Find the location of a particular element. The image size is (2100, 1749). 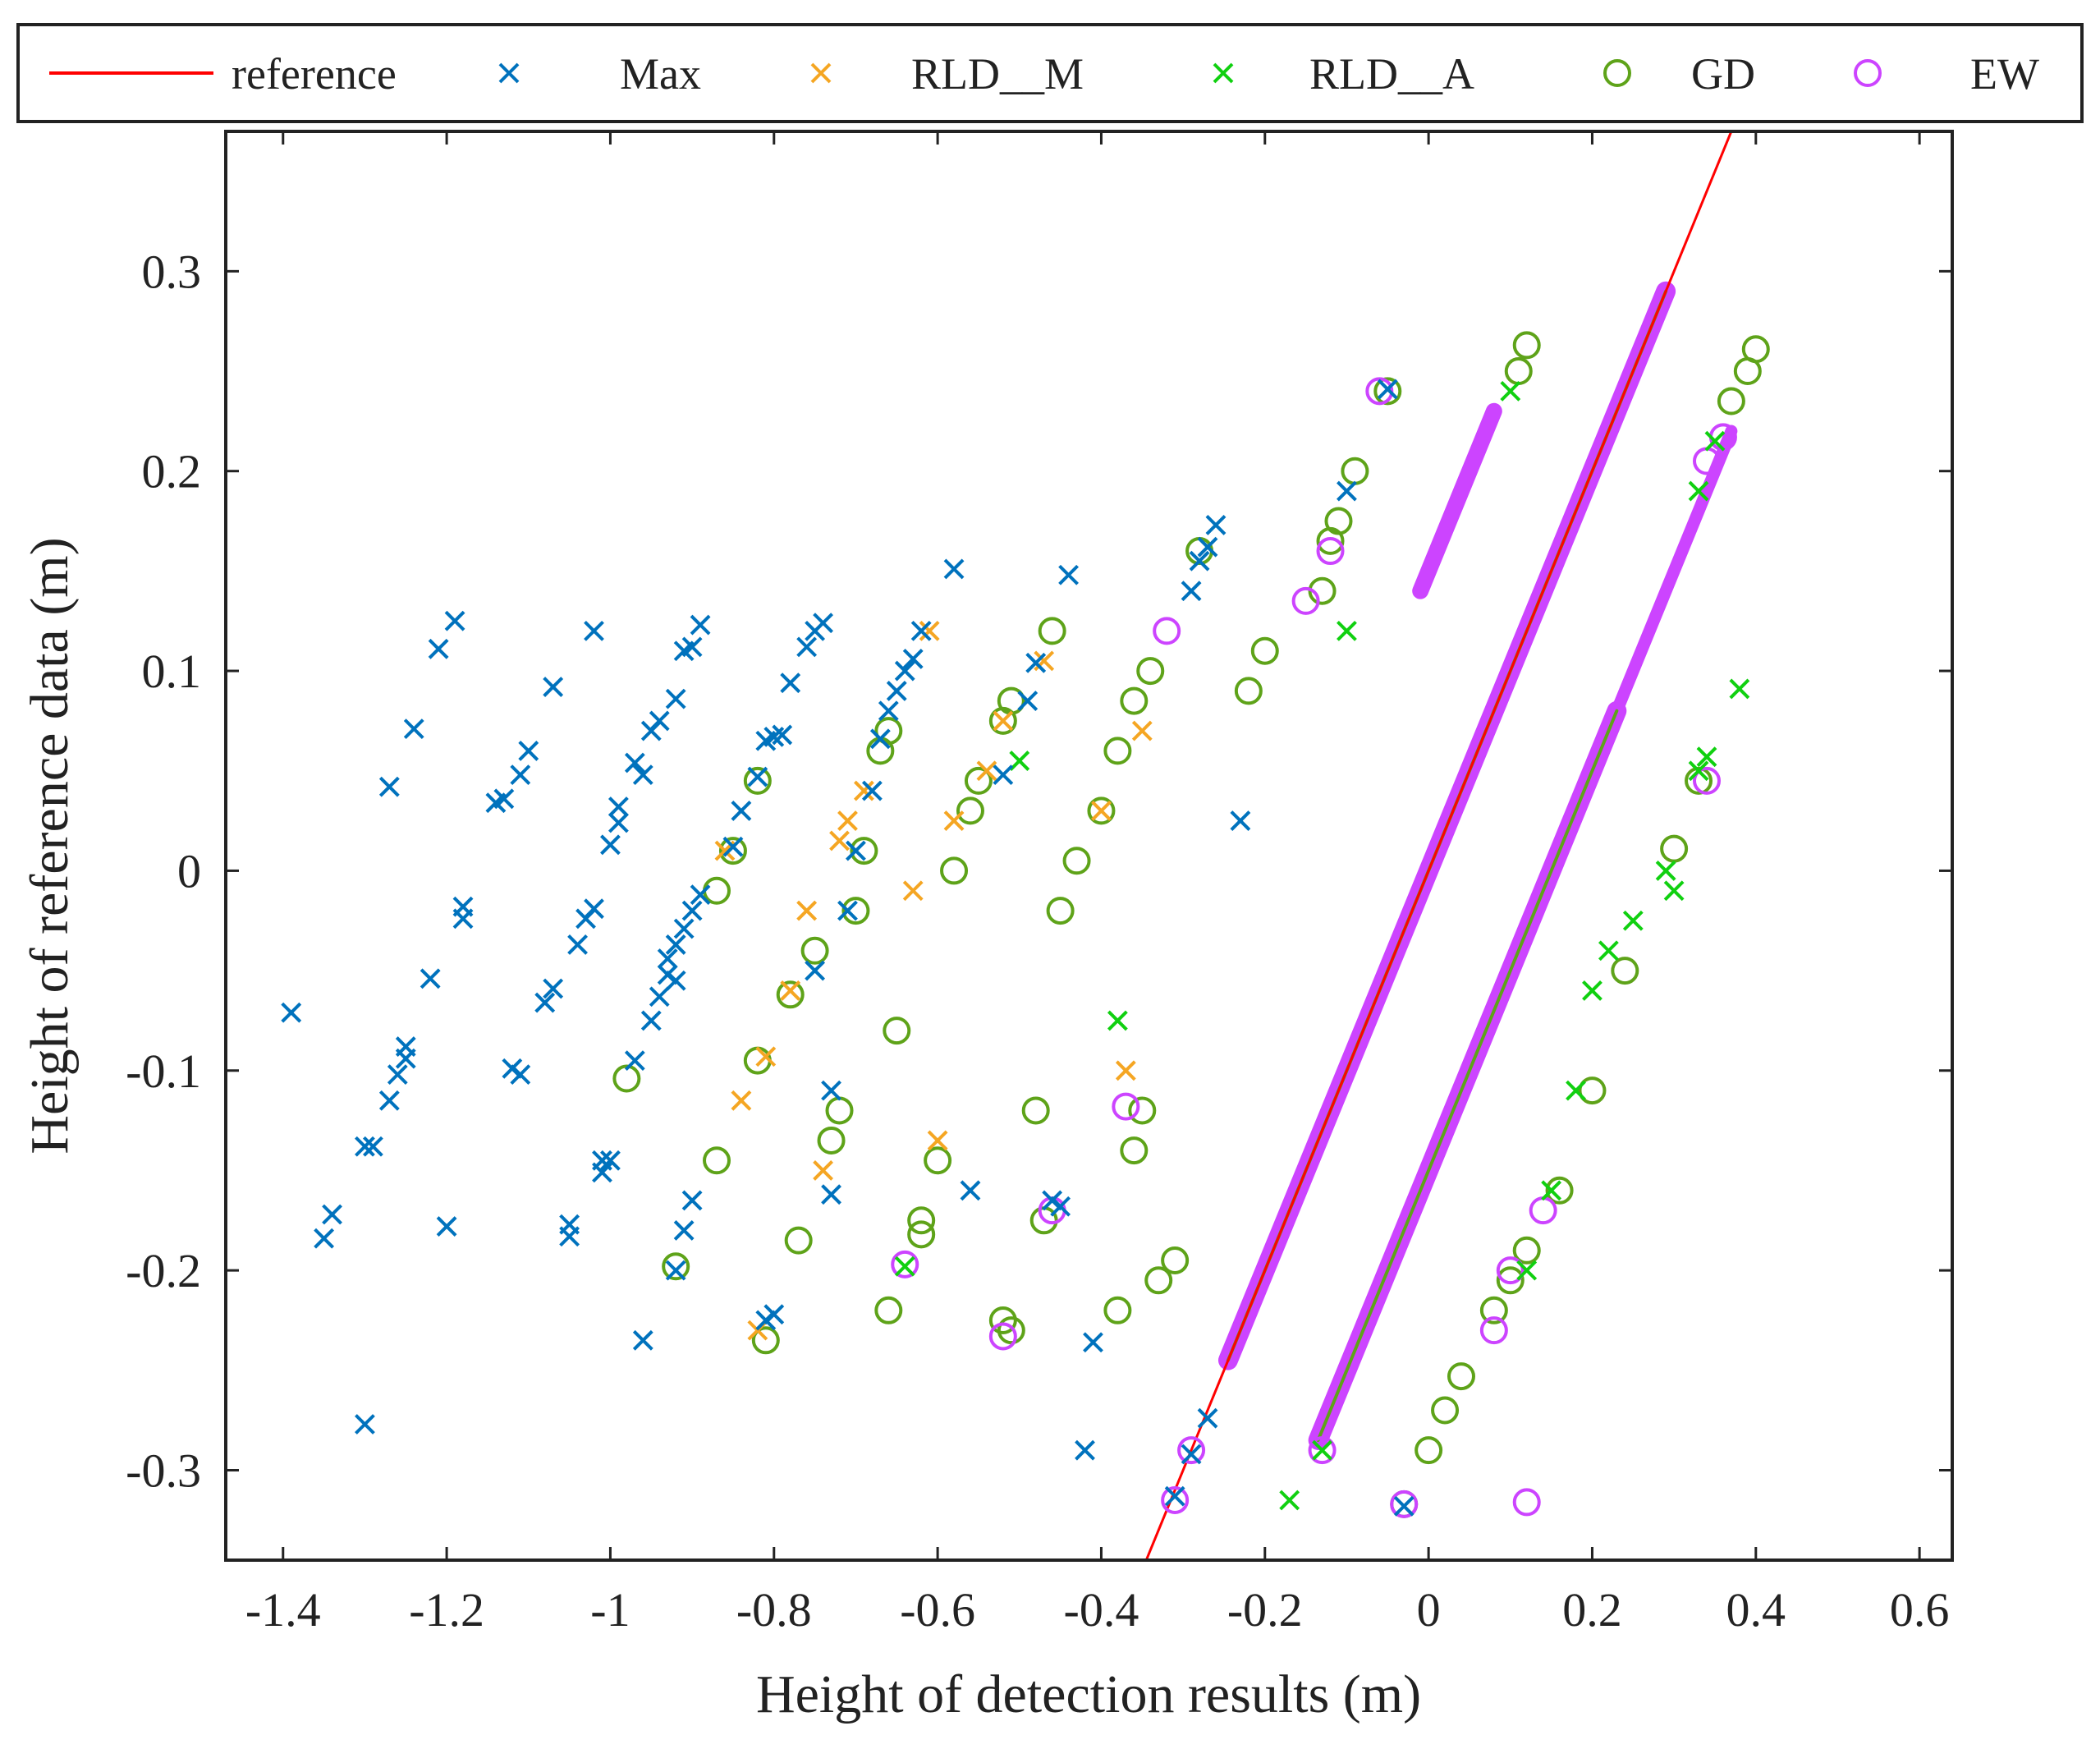

legend-swatch-gd is located at coordinates (1617, 73).